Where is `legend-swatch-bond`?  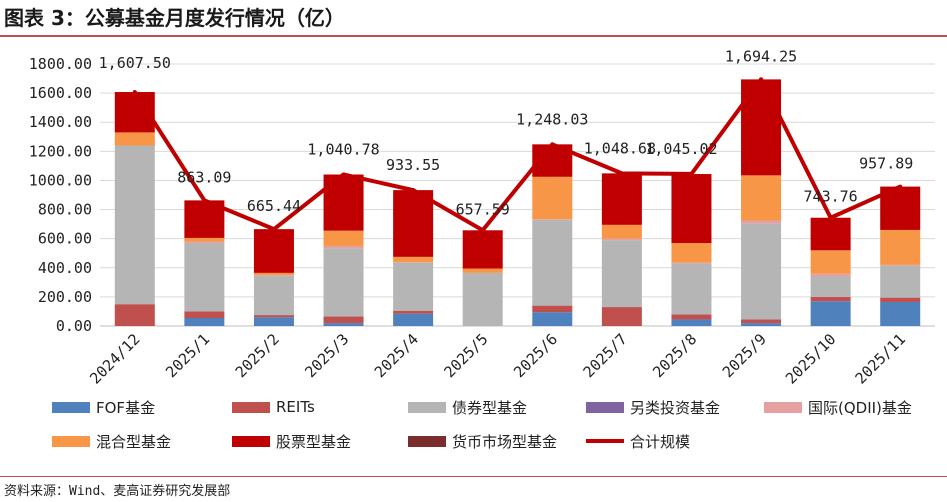
legend-swatch-bond is located at coordinates (427, 407).